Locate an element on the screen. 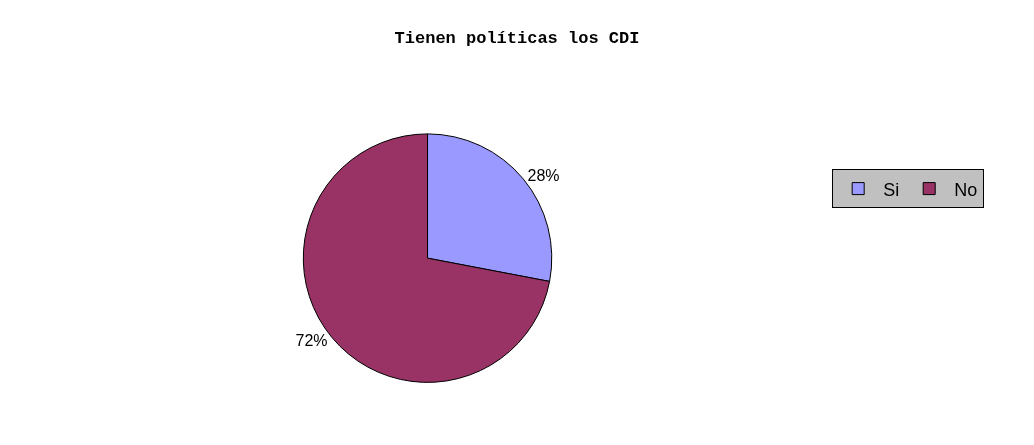 This screenshot has height=445, width=1034. chart-title: Tienen políticas los CDI is located at coordinates (517, 39).